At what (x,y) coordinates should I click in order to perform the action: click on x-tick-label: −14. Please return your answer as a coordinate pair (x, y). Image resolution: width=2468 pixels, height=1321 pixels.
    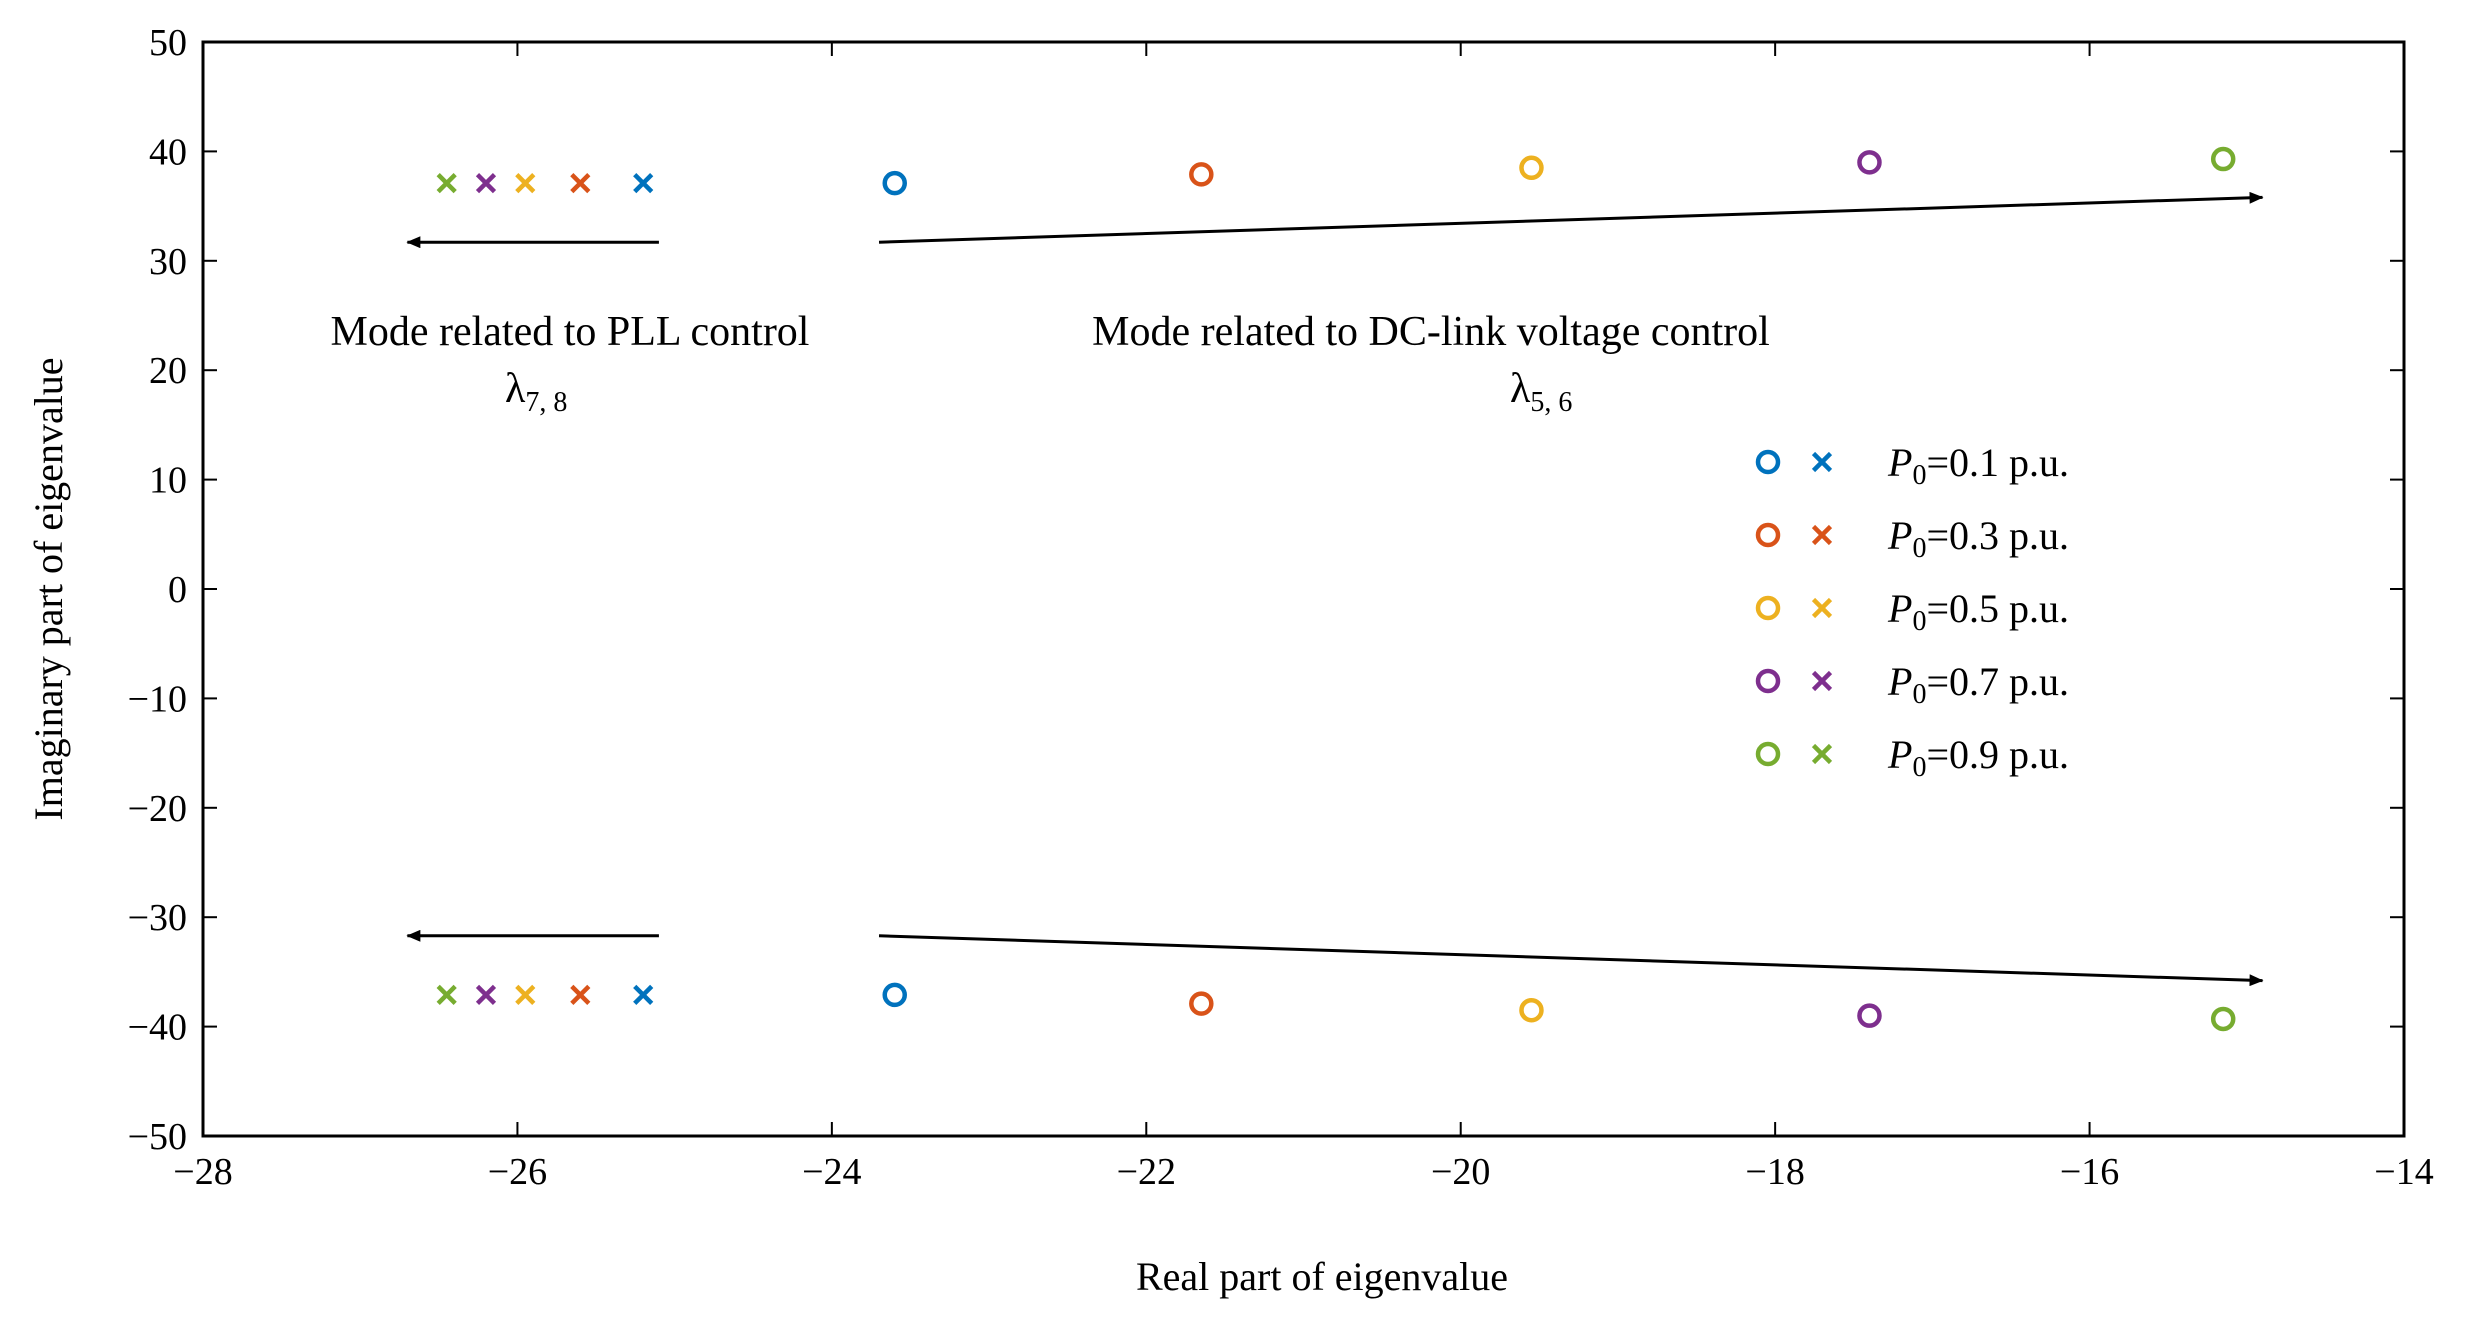
    Looking at the image, I should click on (2403, 1172).